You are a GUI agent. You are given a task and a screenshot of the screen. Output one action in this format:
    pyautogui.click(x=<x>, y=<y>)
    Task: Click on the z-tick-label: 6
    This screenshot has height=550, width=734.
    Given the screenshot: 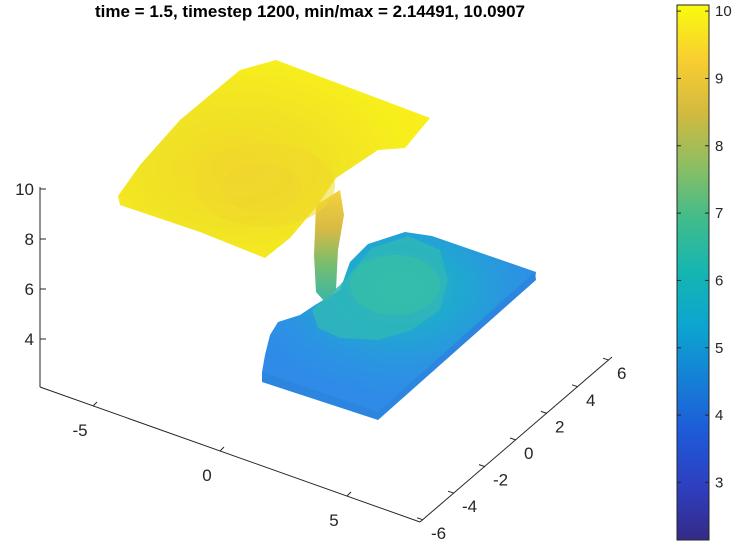 What is the action you would take?
    pyautogui.click(x=29, y=289)
    